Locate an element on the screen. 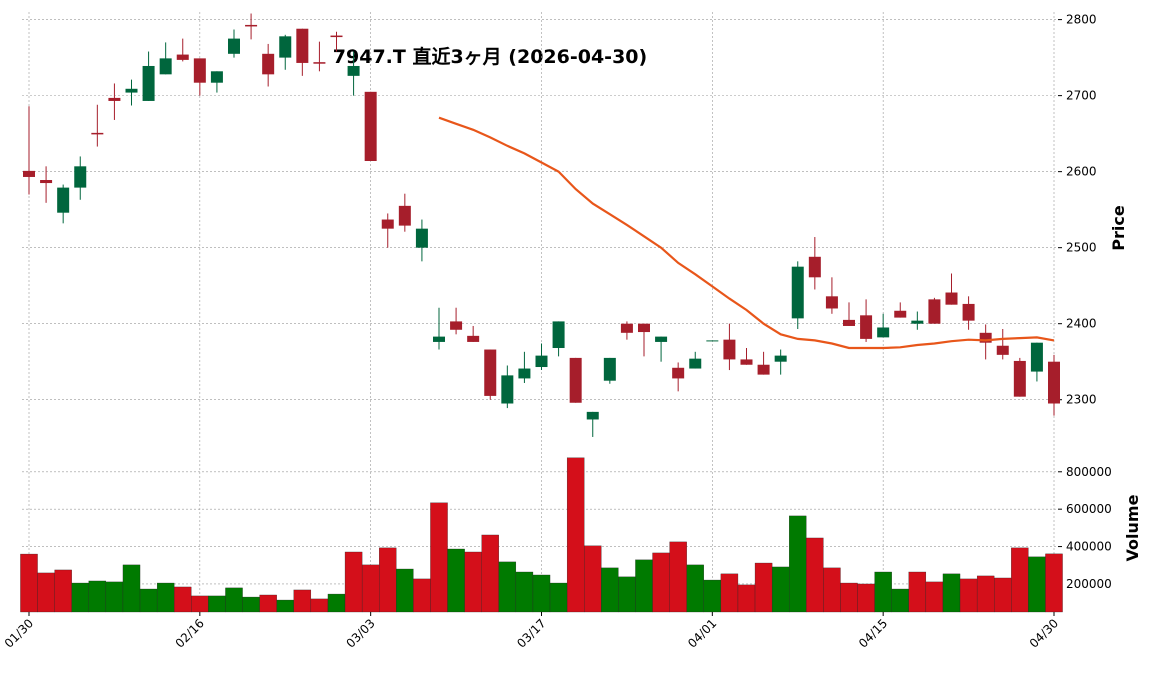 This screenshot has height=674, width=1152. x-tick-label: 04/30 is located at coordinates (1044, 633).